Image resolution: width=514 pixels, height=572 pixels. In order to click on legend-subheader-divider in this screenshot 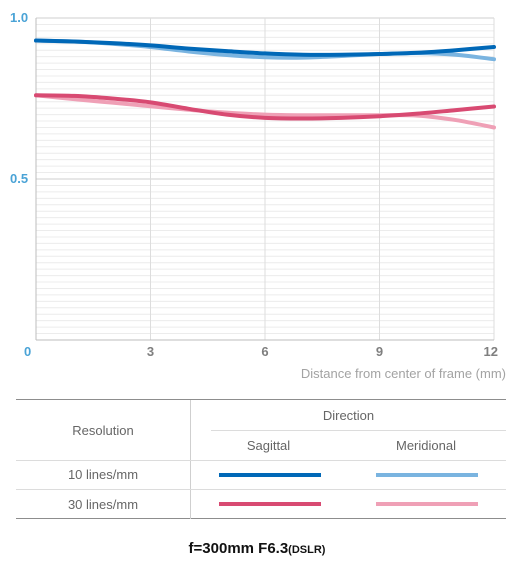, I will do `click(358, 430)`.